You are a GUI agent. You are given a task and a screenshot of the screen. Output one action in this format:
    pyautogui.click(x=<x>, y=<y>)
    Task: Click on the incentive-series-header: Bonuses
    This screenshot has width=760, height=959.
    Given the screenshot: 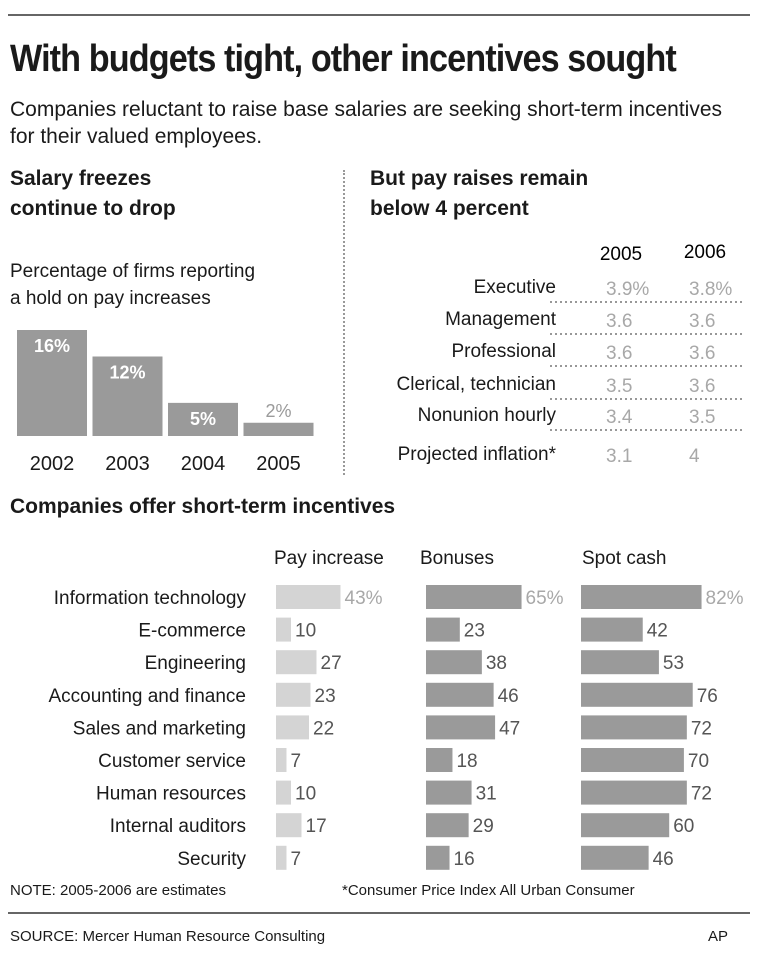 What is the action you would take?
    pyautogui.click(x=457, y=558)
    